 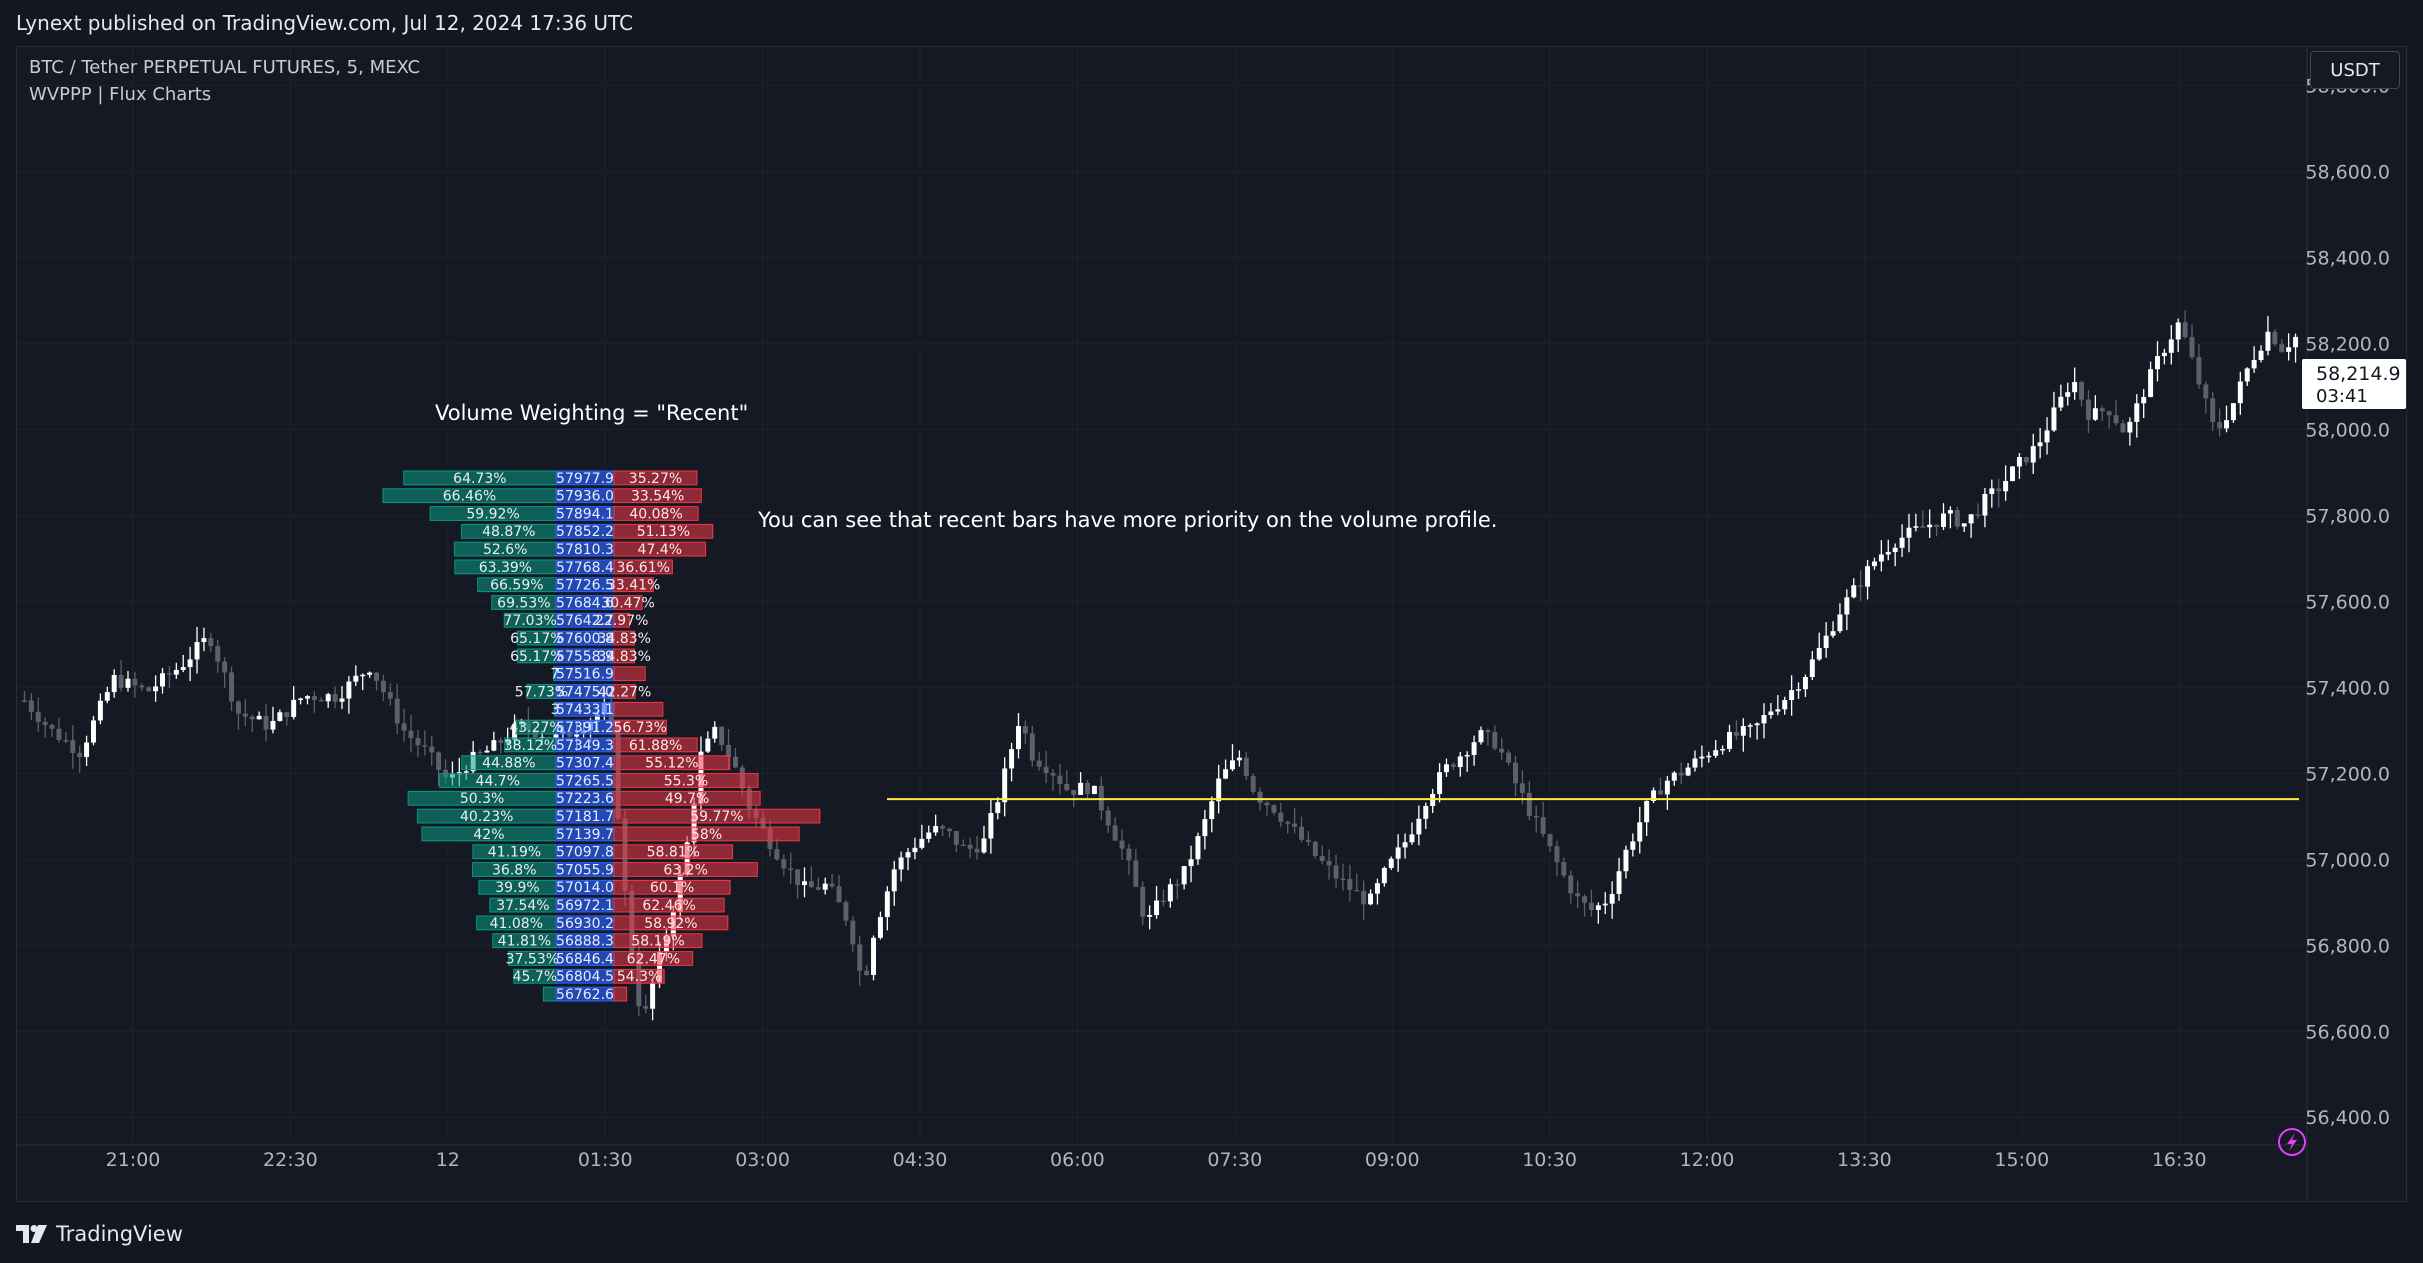 I want to click on symbol-title: BTC / Tether PERPETUAL FUTURES, 5, MEXC, so click(x=225, y=67).